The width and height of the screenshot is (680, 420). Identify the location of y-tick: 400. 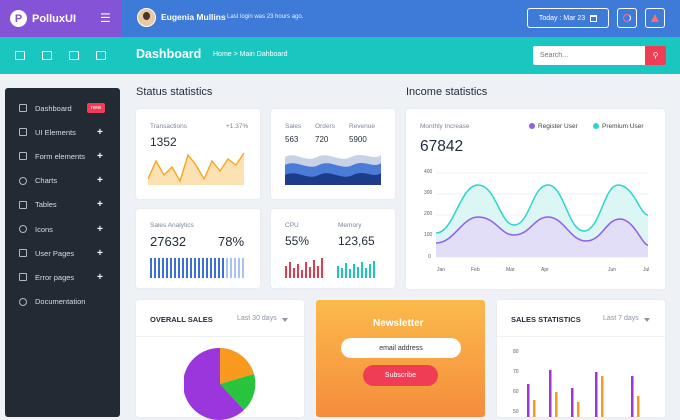
(428, 172).